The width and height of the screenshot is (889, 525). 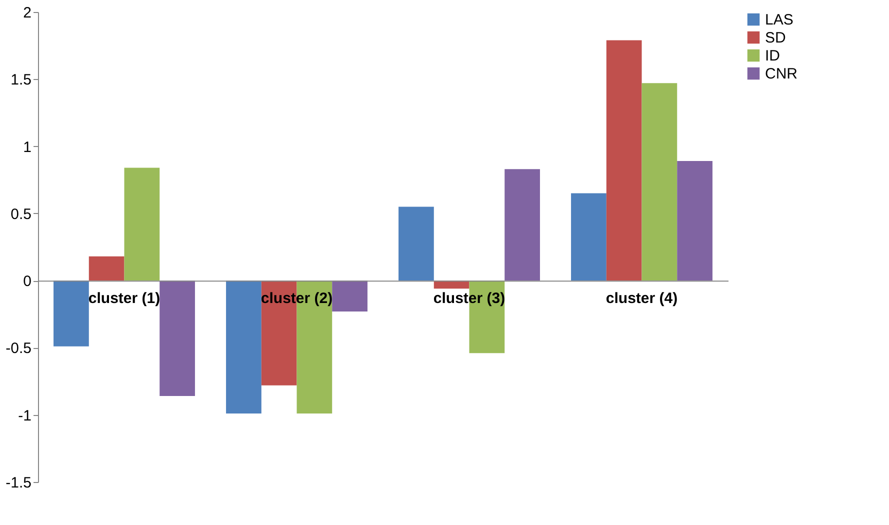 What do you see at coordinates (27, 147) in the screenshot?
I see `y-tick-label: 1` at bounding box center [27, 147].